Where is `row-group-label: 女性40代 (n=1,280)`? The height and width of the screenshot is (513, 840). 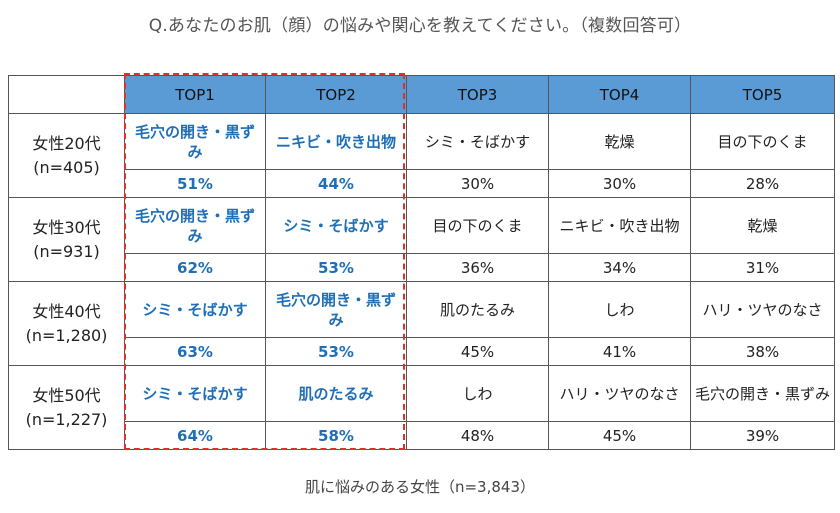 row-group-label: 女性40代 (n=1,280) is located at coordinates (66, 323).